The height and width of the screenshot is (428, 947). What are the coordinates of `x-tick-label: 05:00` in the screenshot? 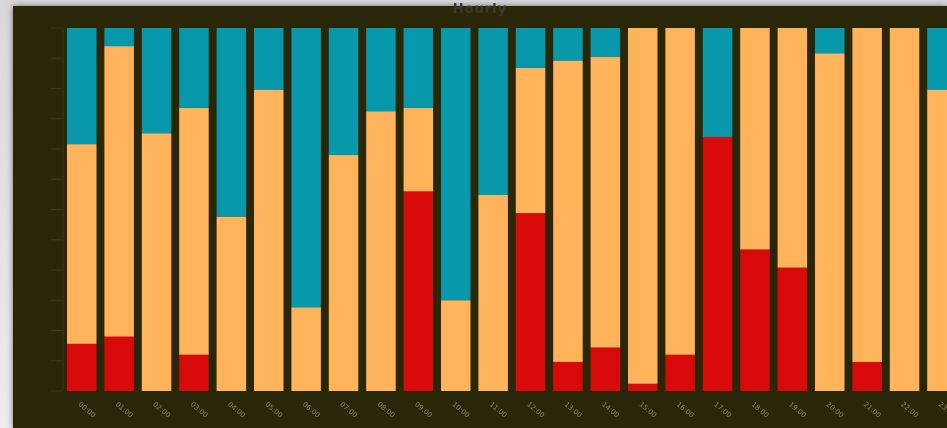 It's located at (273, 409).